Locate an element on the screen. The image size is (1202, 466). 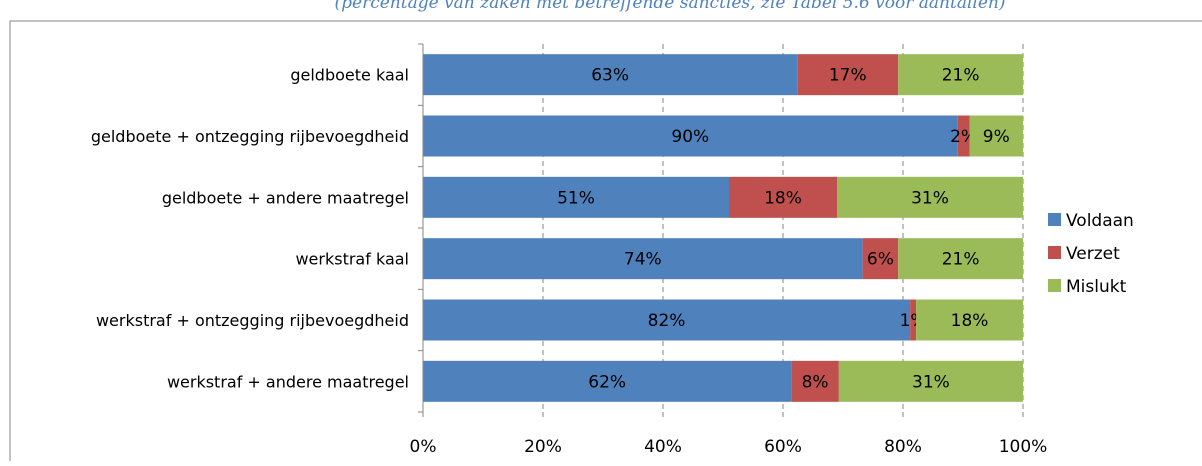
legend-label-voldaan: Voldaan is located at coordinates (1100, 221).